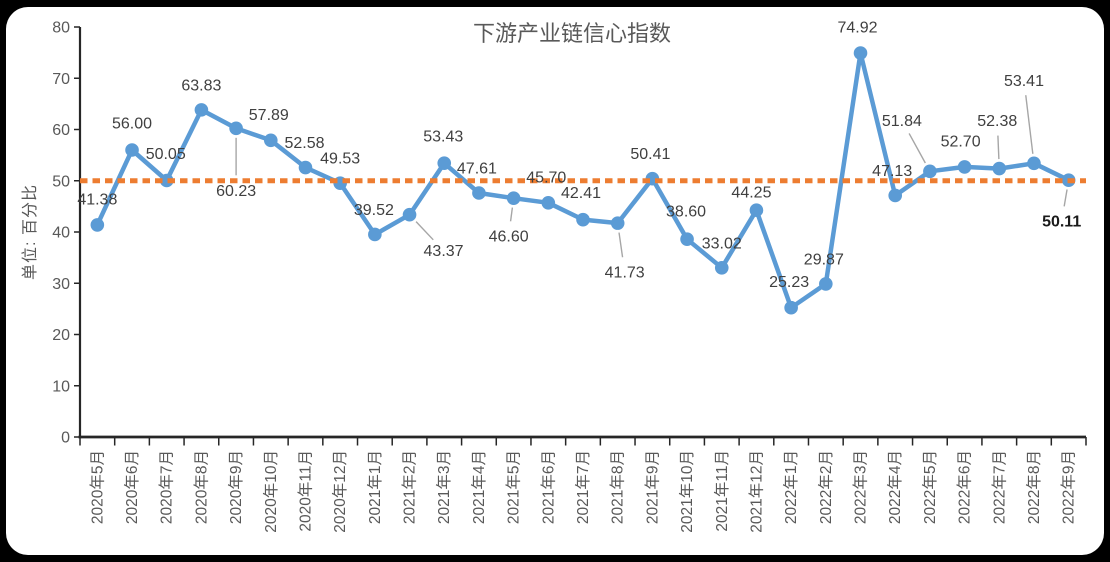  Describe the element at coordinates (444, 487) in the screenshot. I see `x-axis-label: 2021年3月` at that location.